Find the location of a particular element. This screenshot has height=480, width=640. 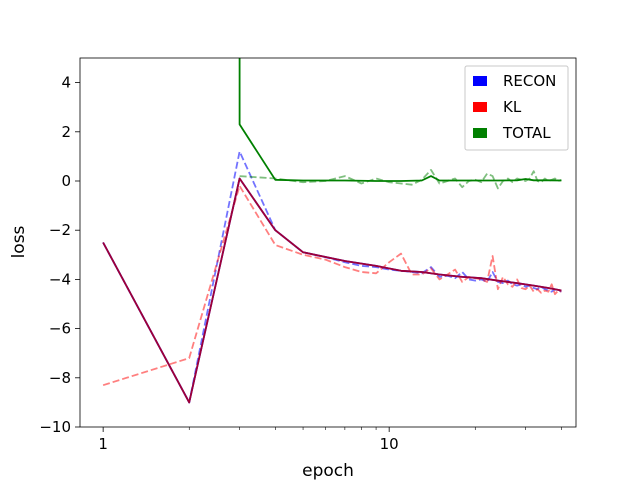

y-tick-label: −6 is located at coordinates (60, 329).